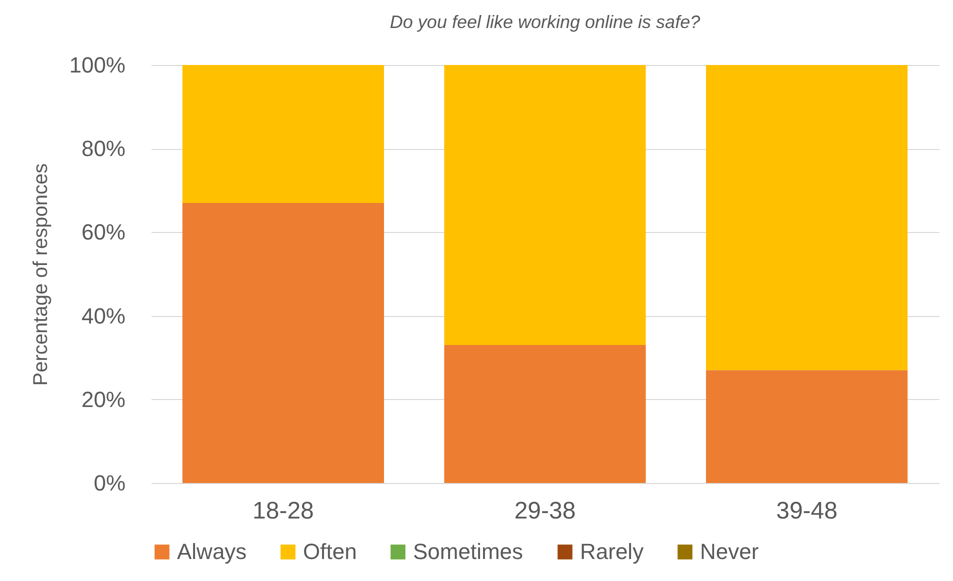  Describe the element at coordinates (283, 511) in the screenshot. I see `x-tick-label: 18-28` at that location.